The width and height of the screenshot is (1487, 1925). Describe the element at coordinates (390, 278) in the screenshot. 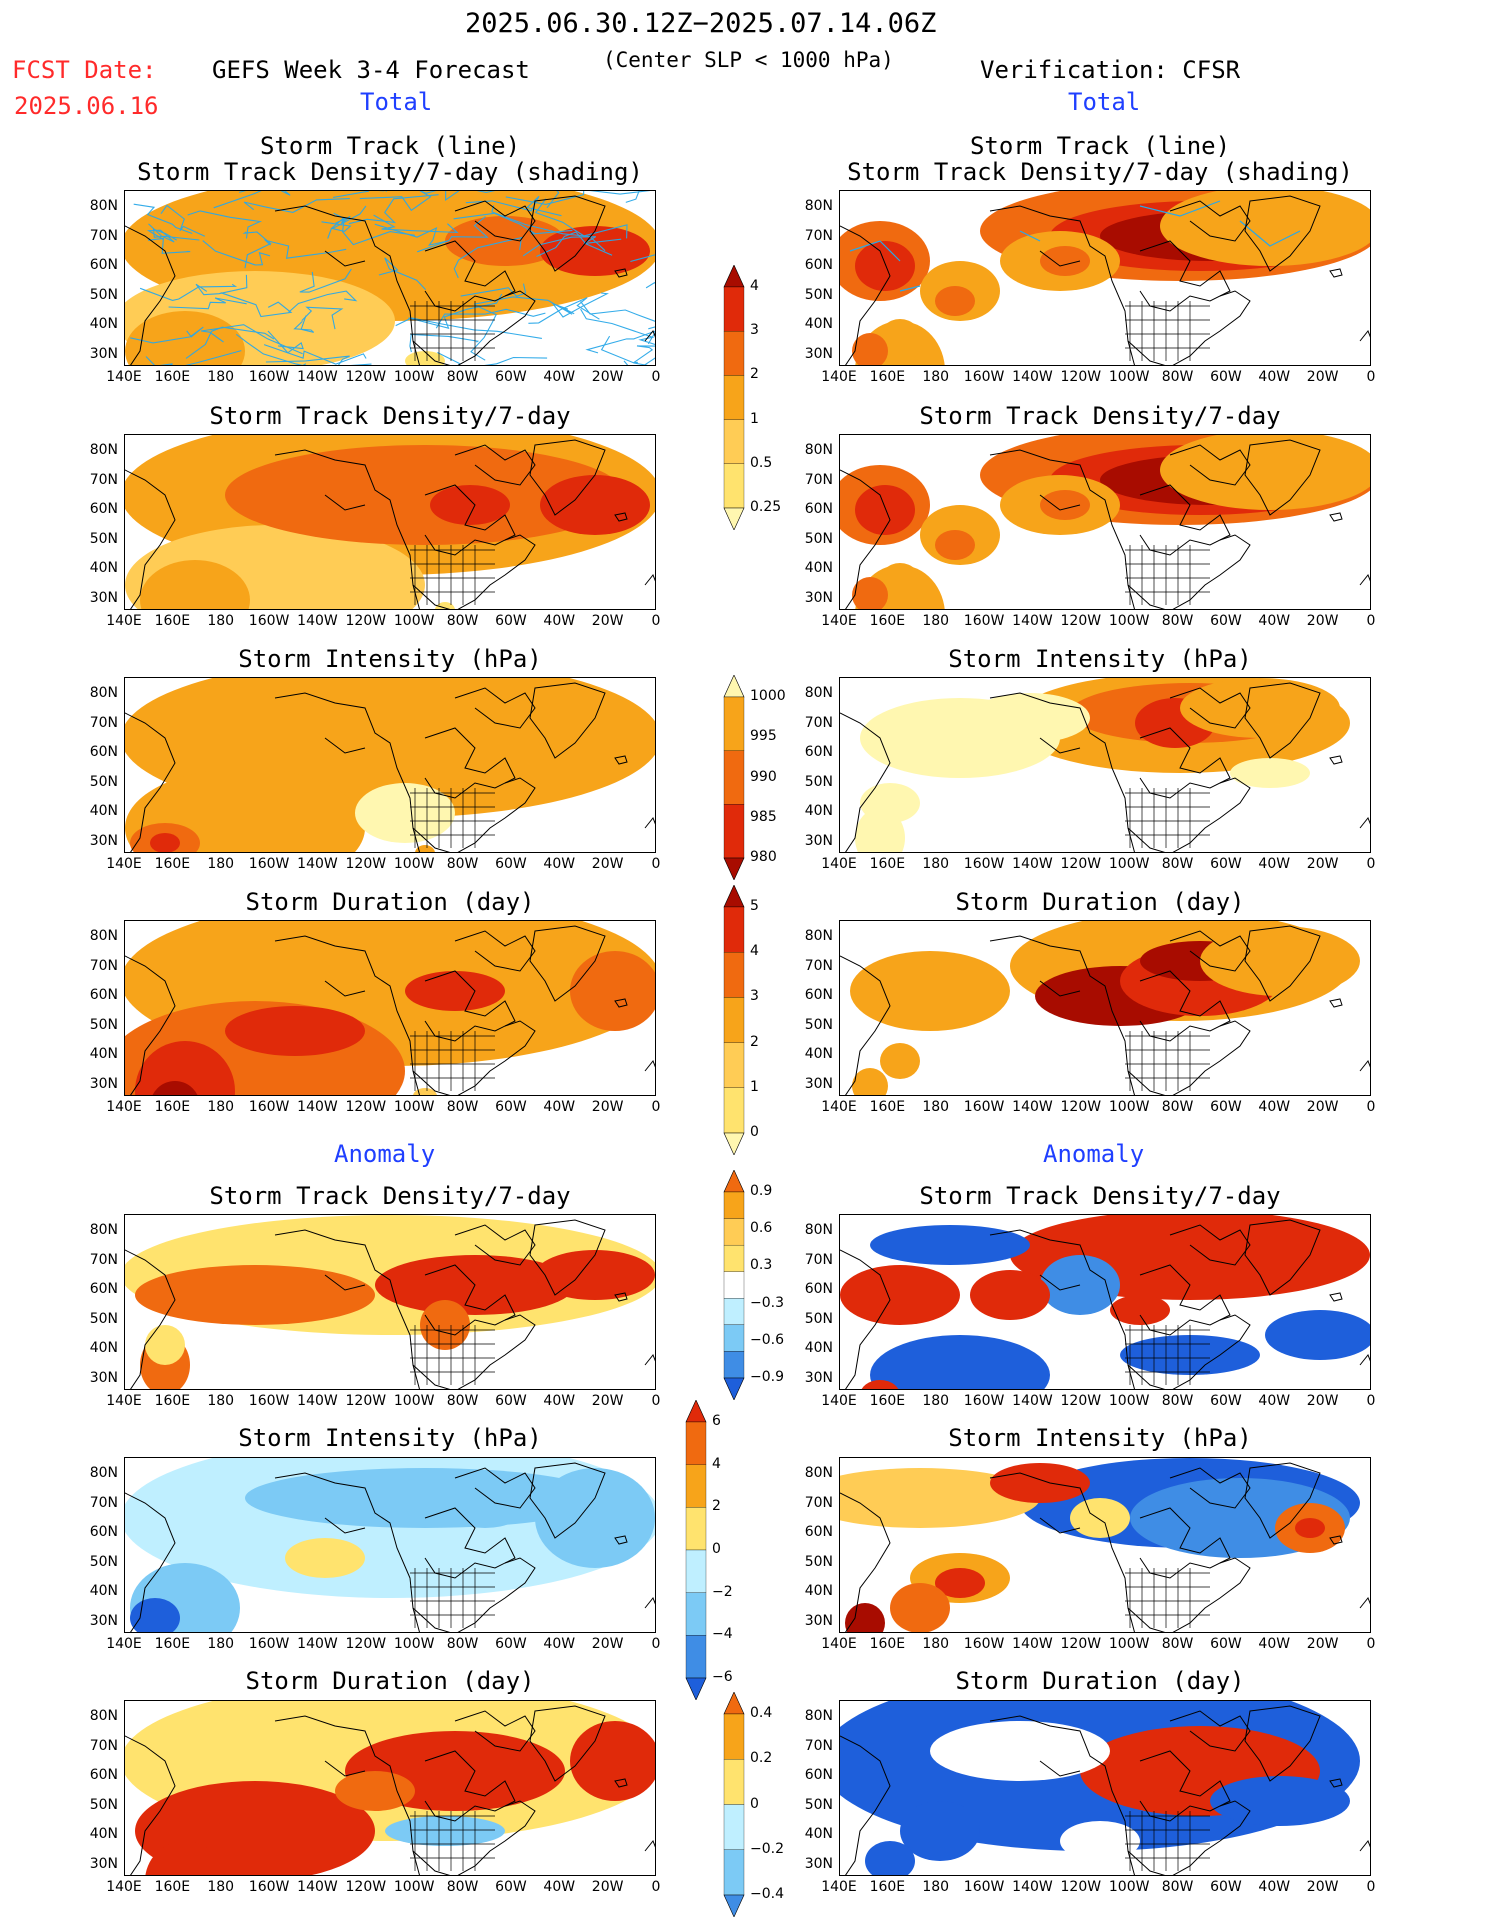

I see `map-svg-track-left` at that location.